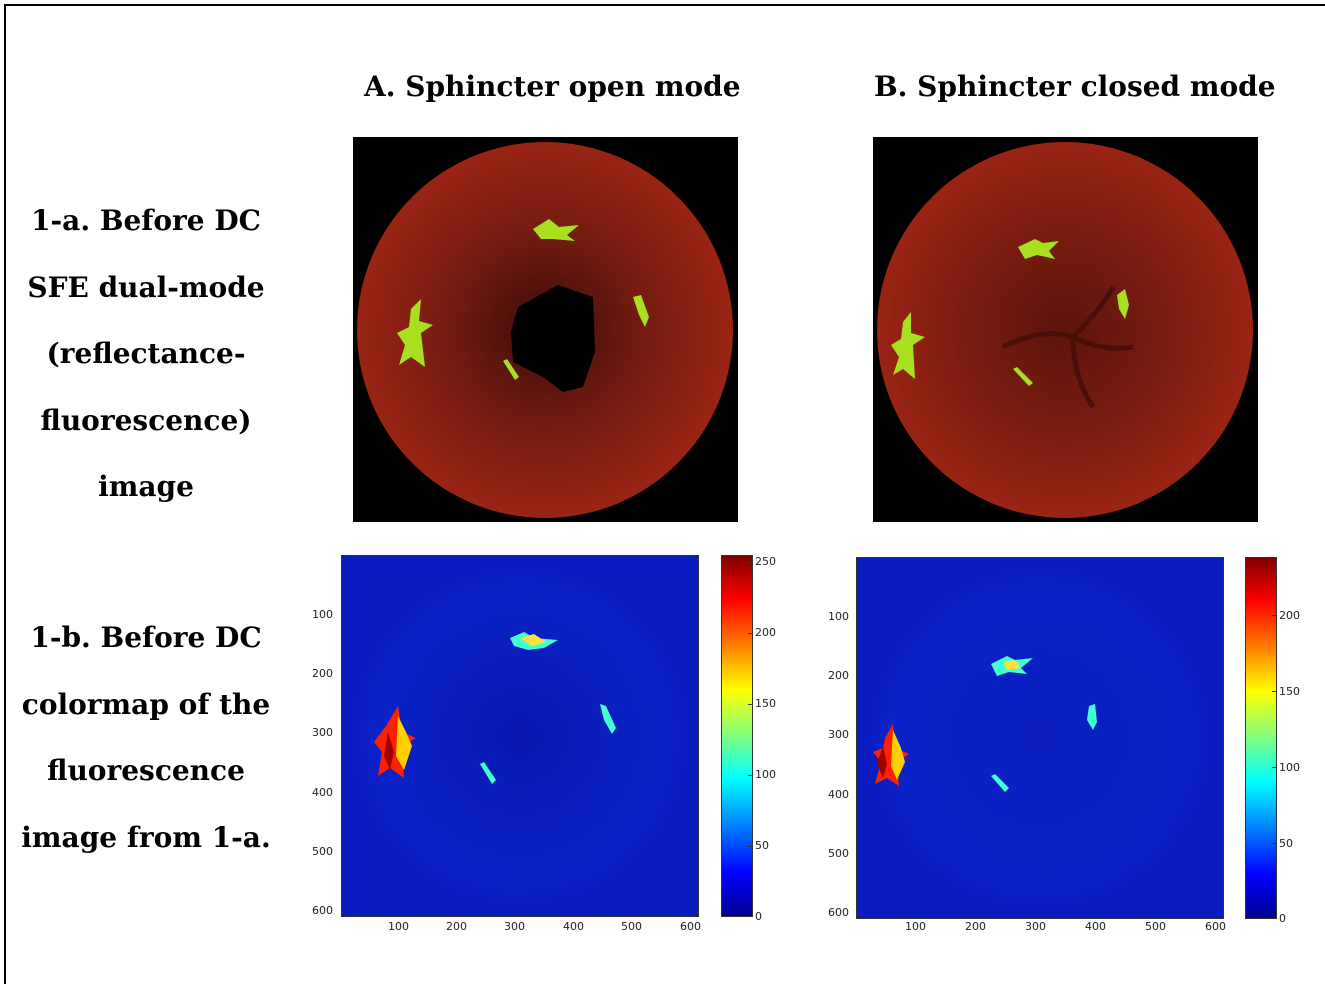 This screenshot has width=1325, height=984. What do you see at coordinates (146, 704) in the screenshot?
I see `row-label-line: colormap of the` at bounding box center [146, 704].